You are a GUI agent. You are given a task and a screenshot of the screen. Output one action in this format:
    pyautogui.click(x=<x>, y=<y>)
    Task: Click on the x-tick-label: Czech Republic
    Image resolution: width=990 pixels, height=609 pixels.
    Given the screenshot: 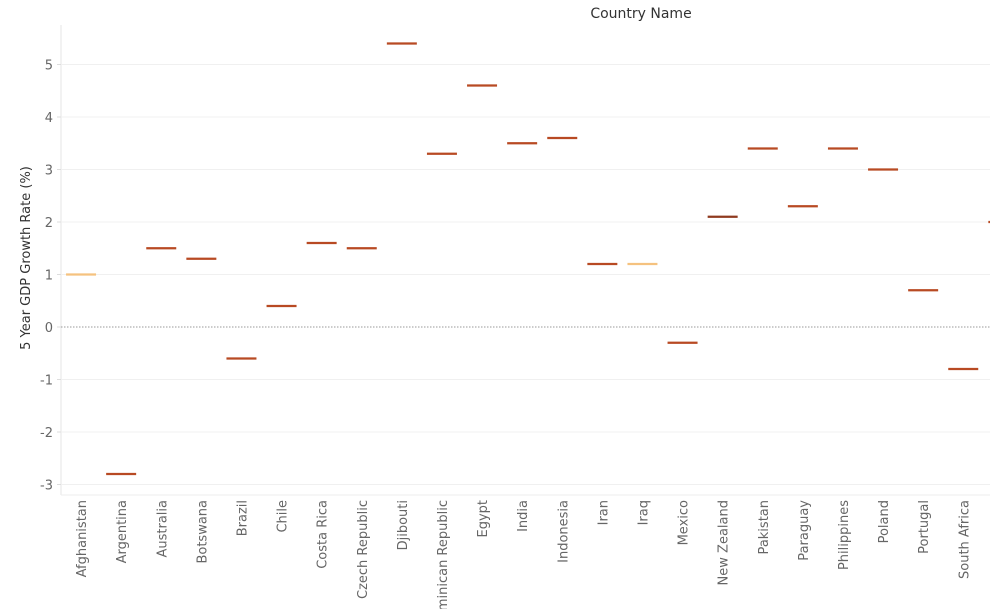 What is the action you would take?
    pyautogui.click(x=363, y=549)
    